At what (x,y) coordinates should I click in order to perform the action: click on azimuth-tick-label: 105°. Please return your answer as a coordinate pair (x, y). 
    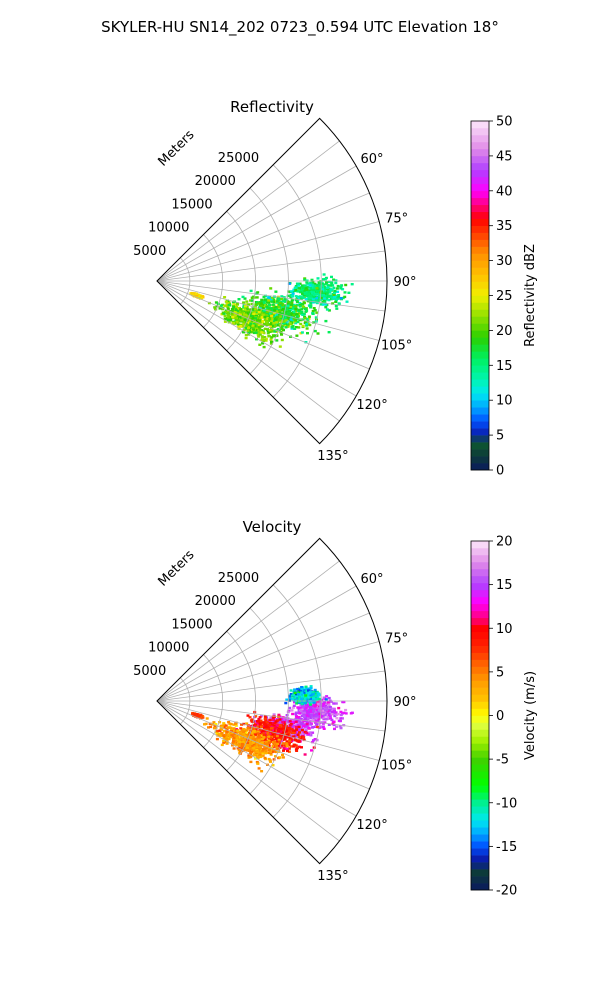
    Looking at the image, I should click on (396, 346).